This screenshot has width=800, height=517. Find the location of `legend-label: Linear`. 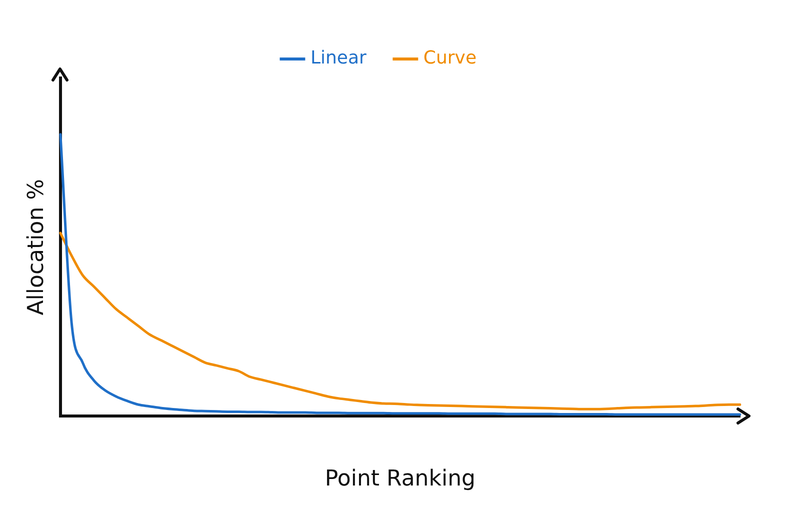

legend-label: Linear is located at coordinates (339, 58).